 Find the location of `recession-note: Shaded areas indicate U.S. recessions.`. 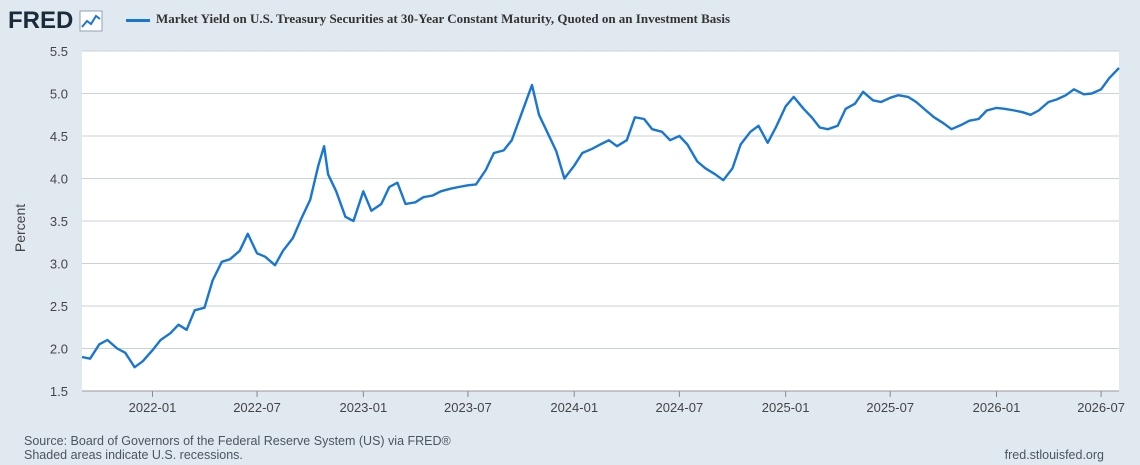

recession-note: Shaded areas indicate U.S. recessions. is located at coordinates (133, 455).